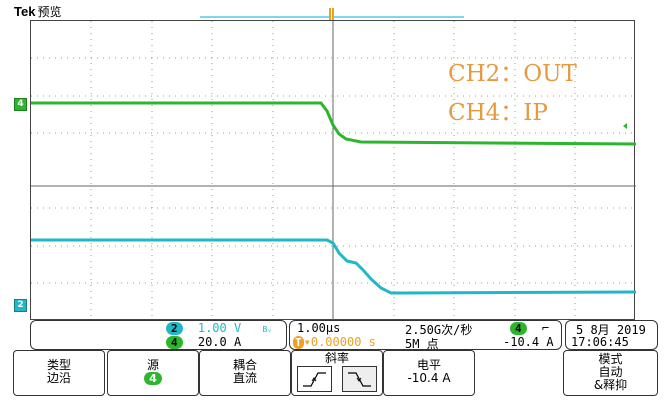  Describe the element at coordinates (158, 335) in the screenshot. I see `channel-readout-panel` at that location.